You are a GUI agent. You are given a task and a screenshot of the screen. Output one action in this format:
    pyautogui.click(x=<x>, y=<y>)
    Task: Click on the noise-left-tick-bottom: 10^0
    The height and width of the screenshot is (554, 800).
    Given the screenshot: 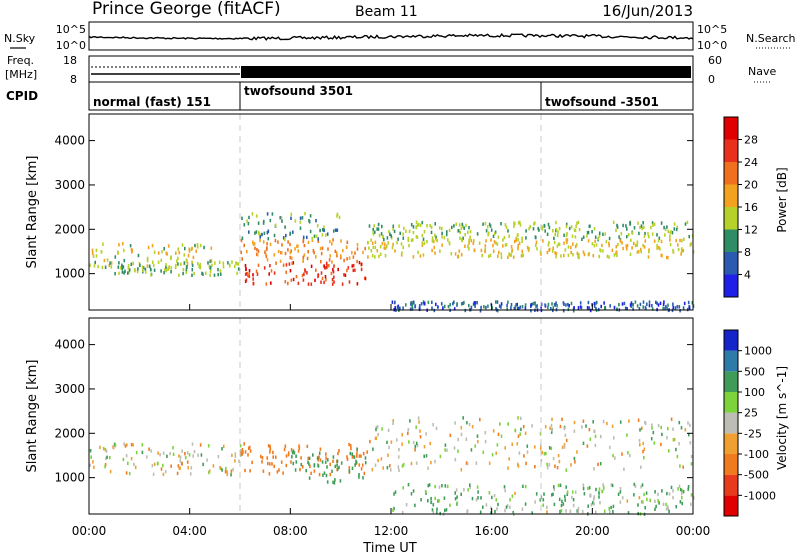 What is the action you would take?
    pyautogui.click(x=71, y=45)
    